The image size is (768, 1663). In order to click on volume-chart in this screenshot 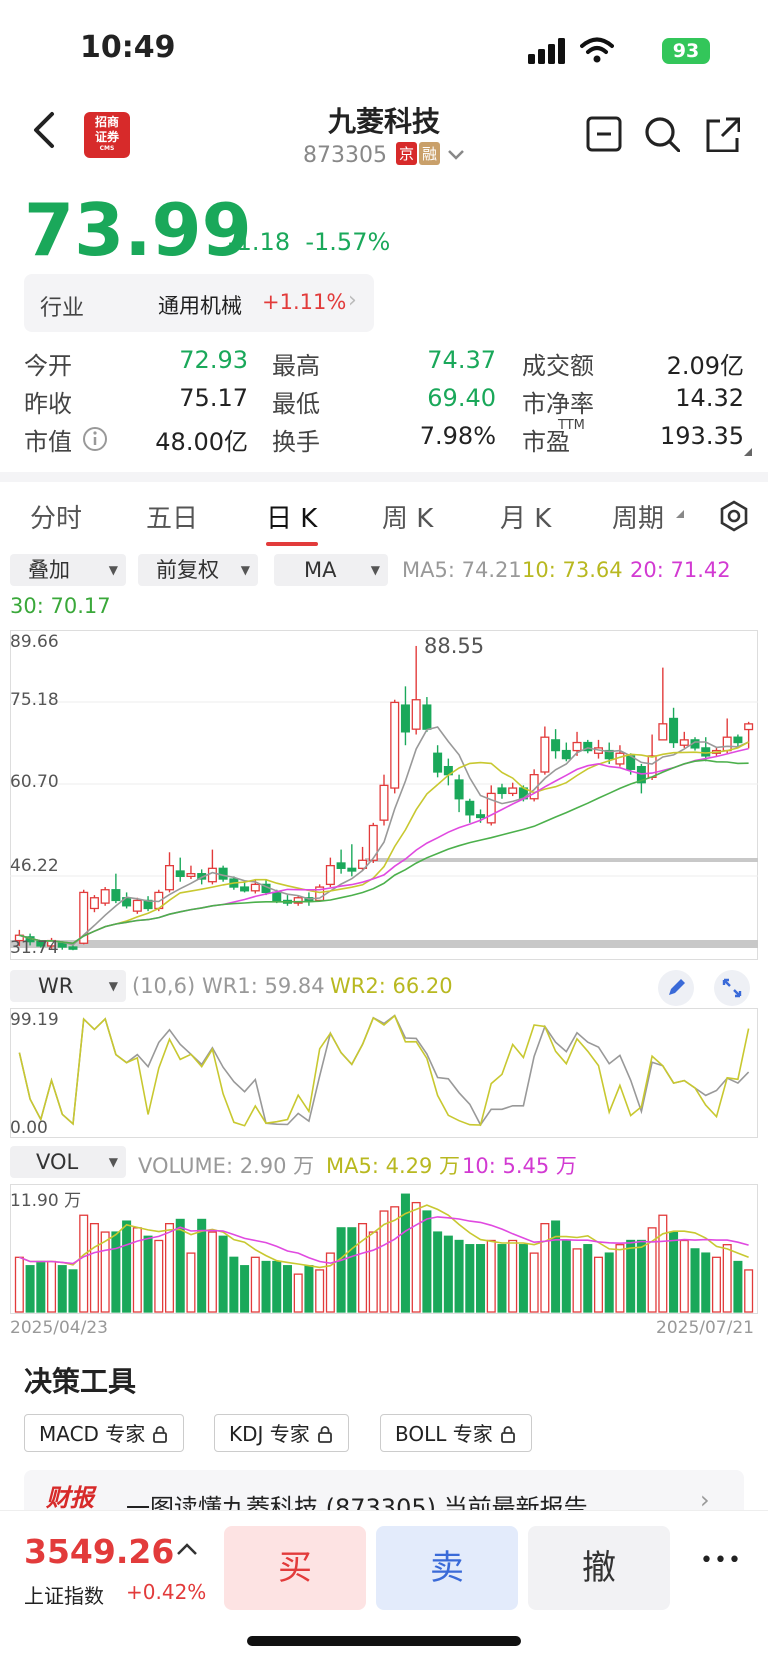, I will do `click(384, 1249)`.